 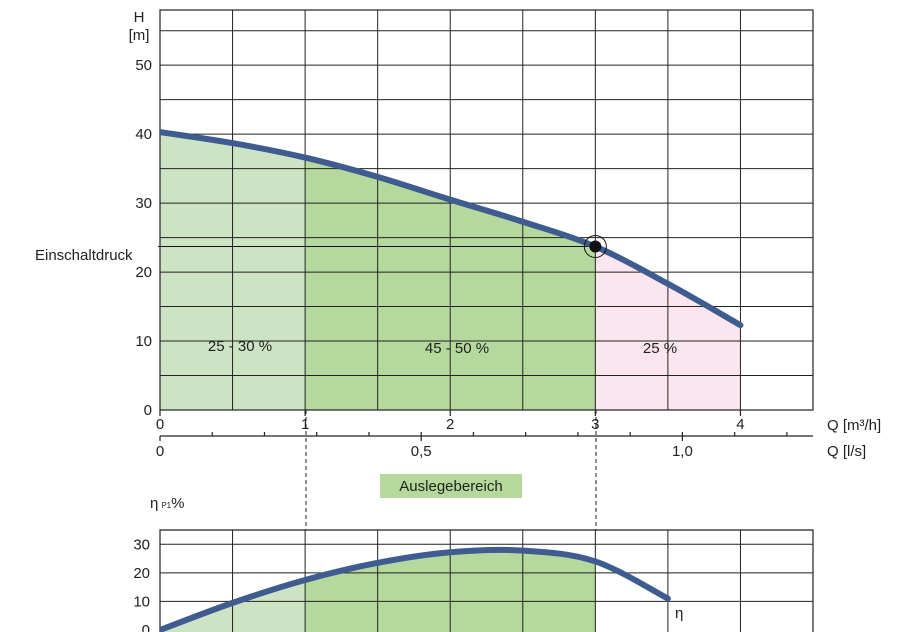 What do you see at coordinates (305, 424) in the screenshot?
I see `flow-axis-m3h-tick-label: 1` at bounding box center [305, 424].